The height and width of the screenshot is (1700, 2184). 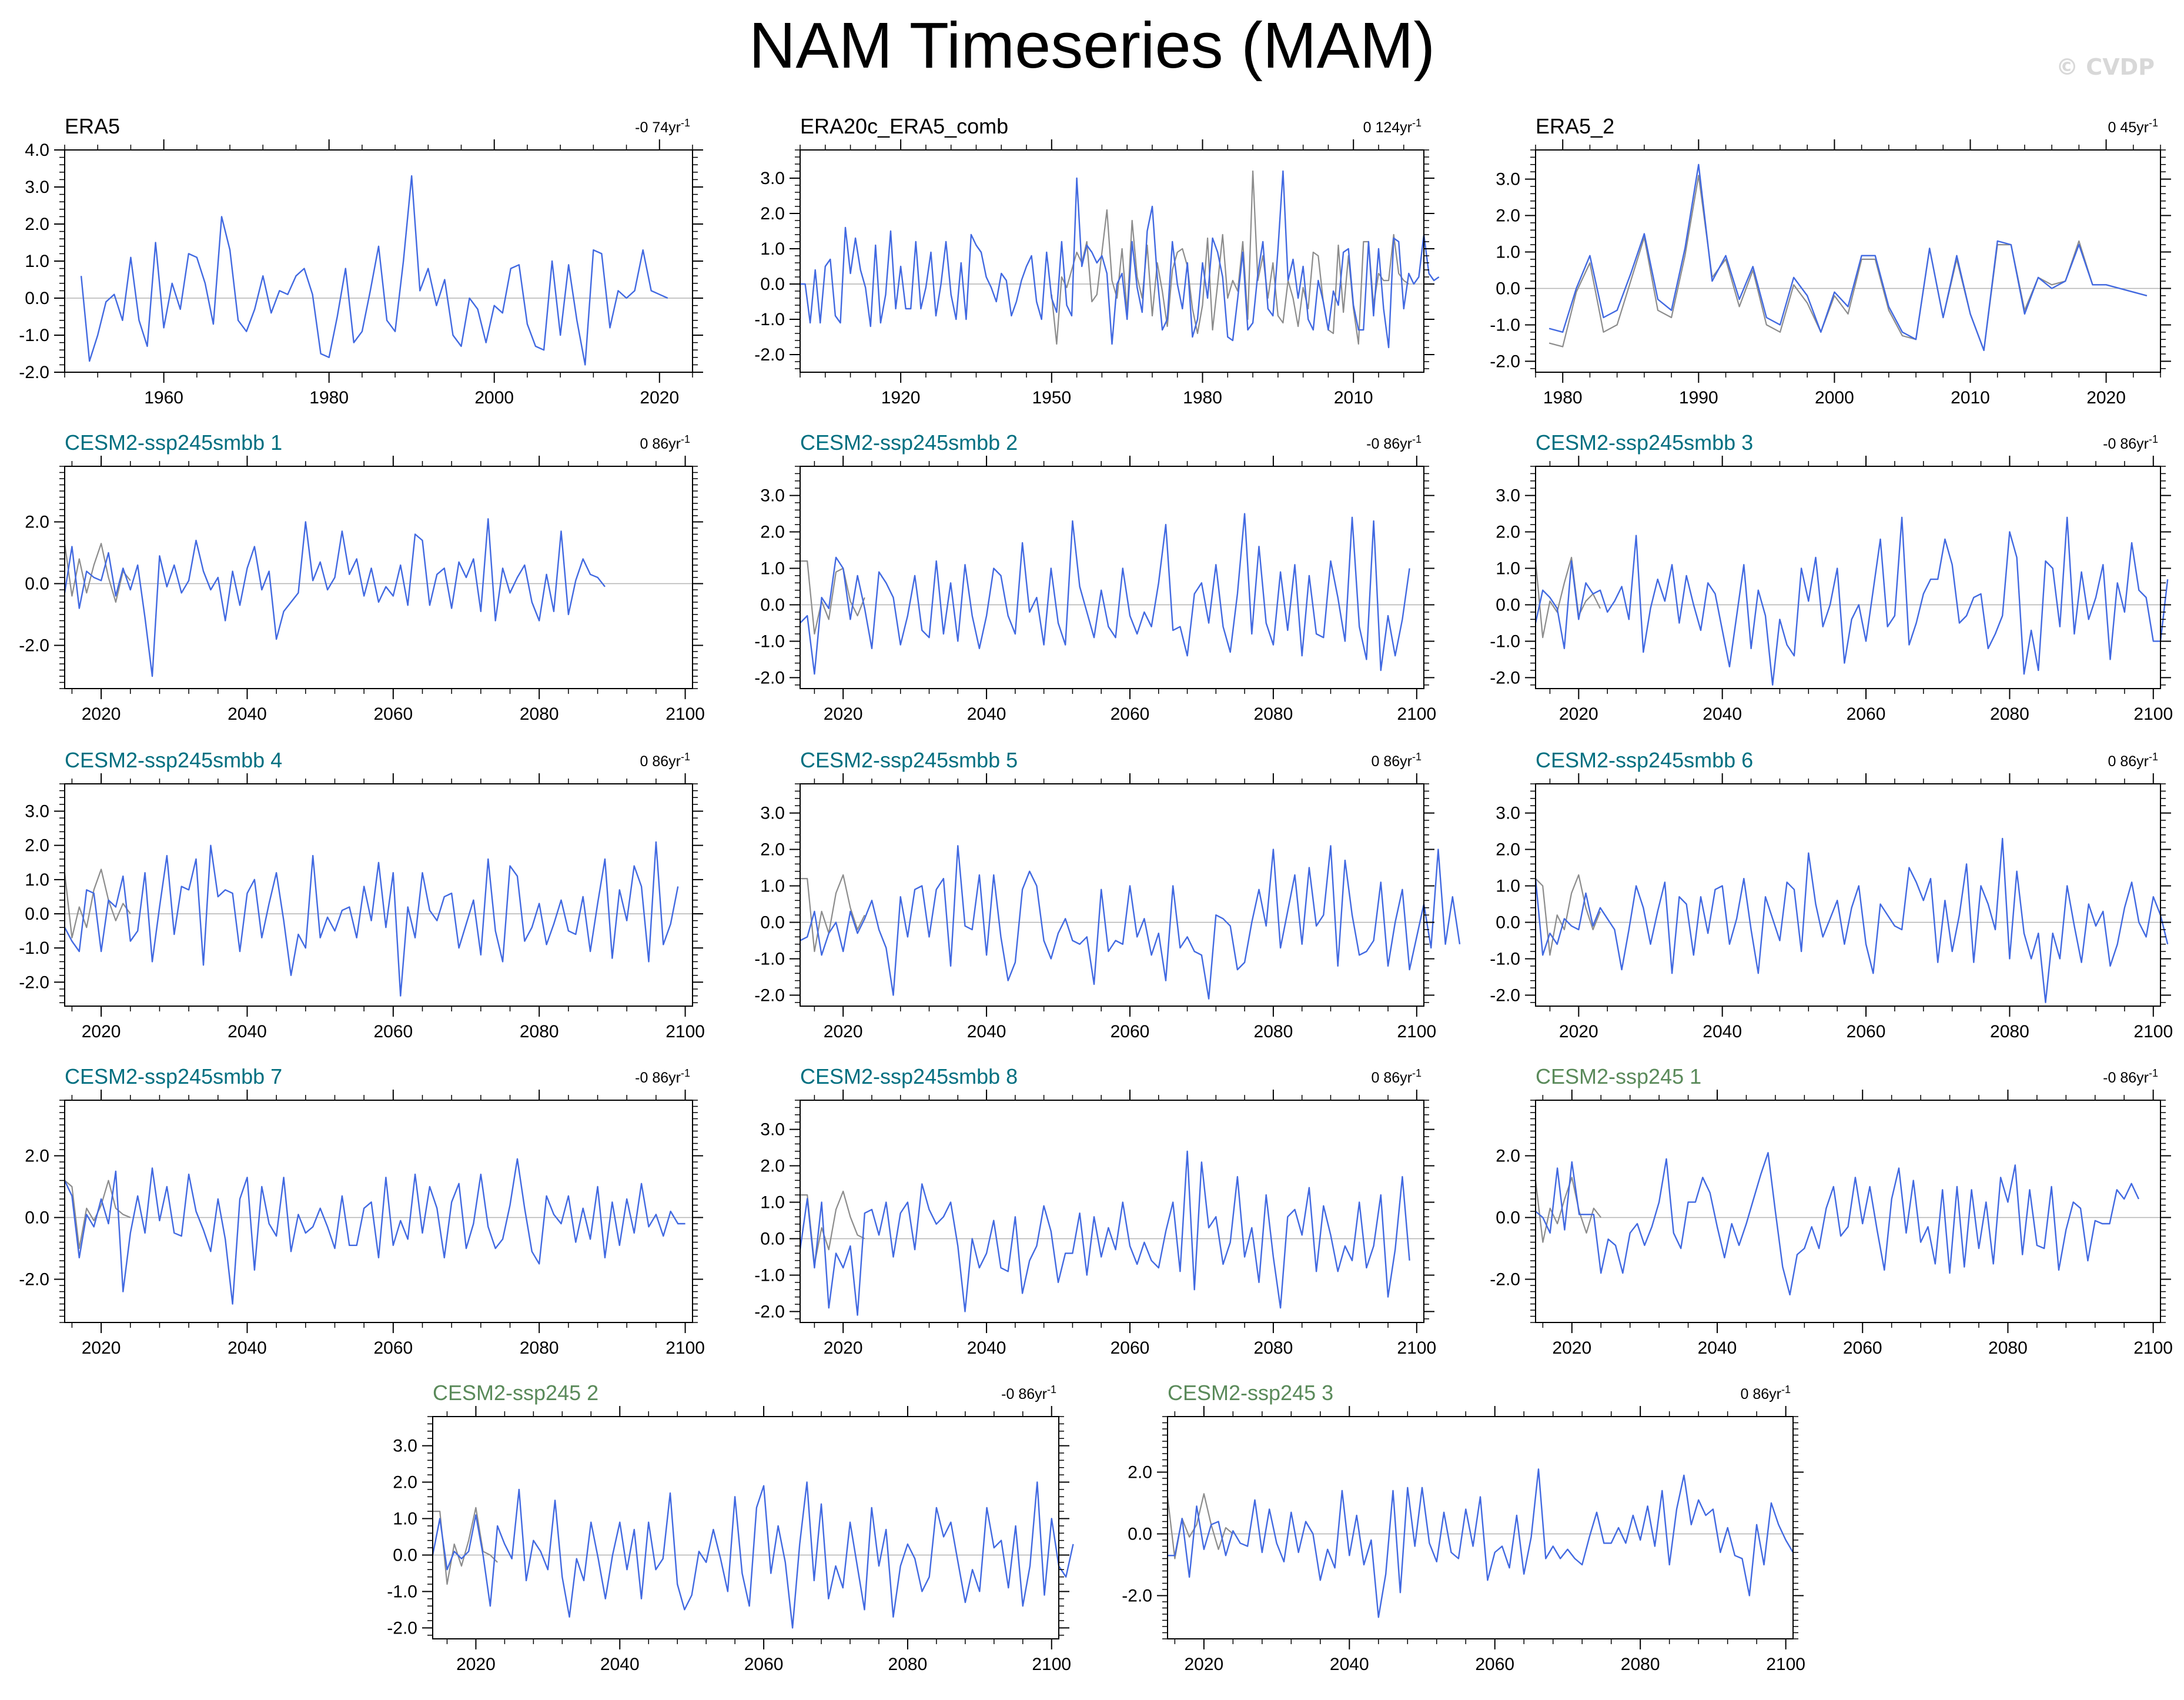 I want to click on trend-value: 0 124yr, so click(x=1387, y=127).